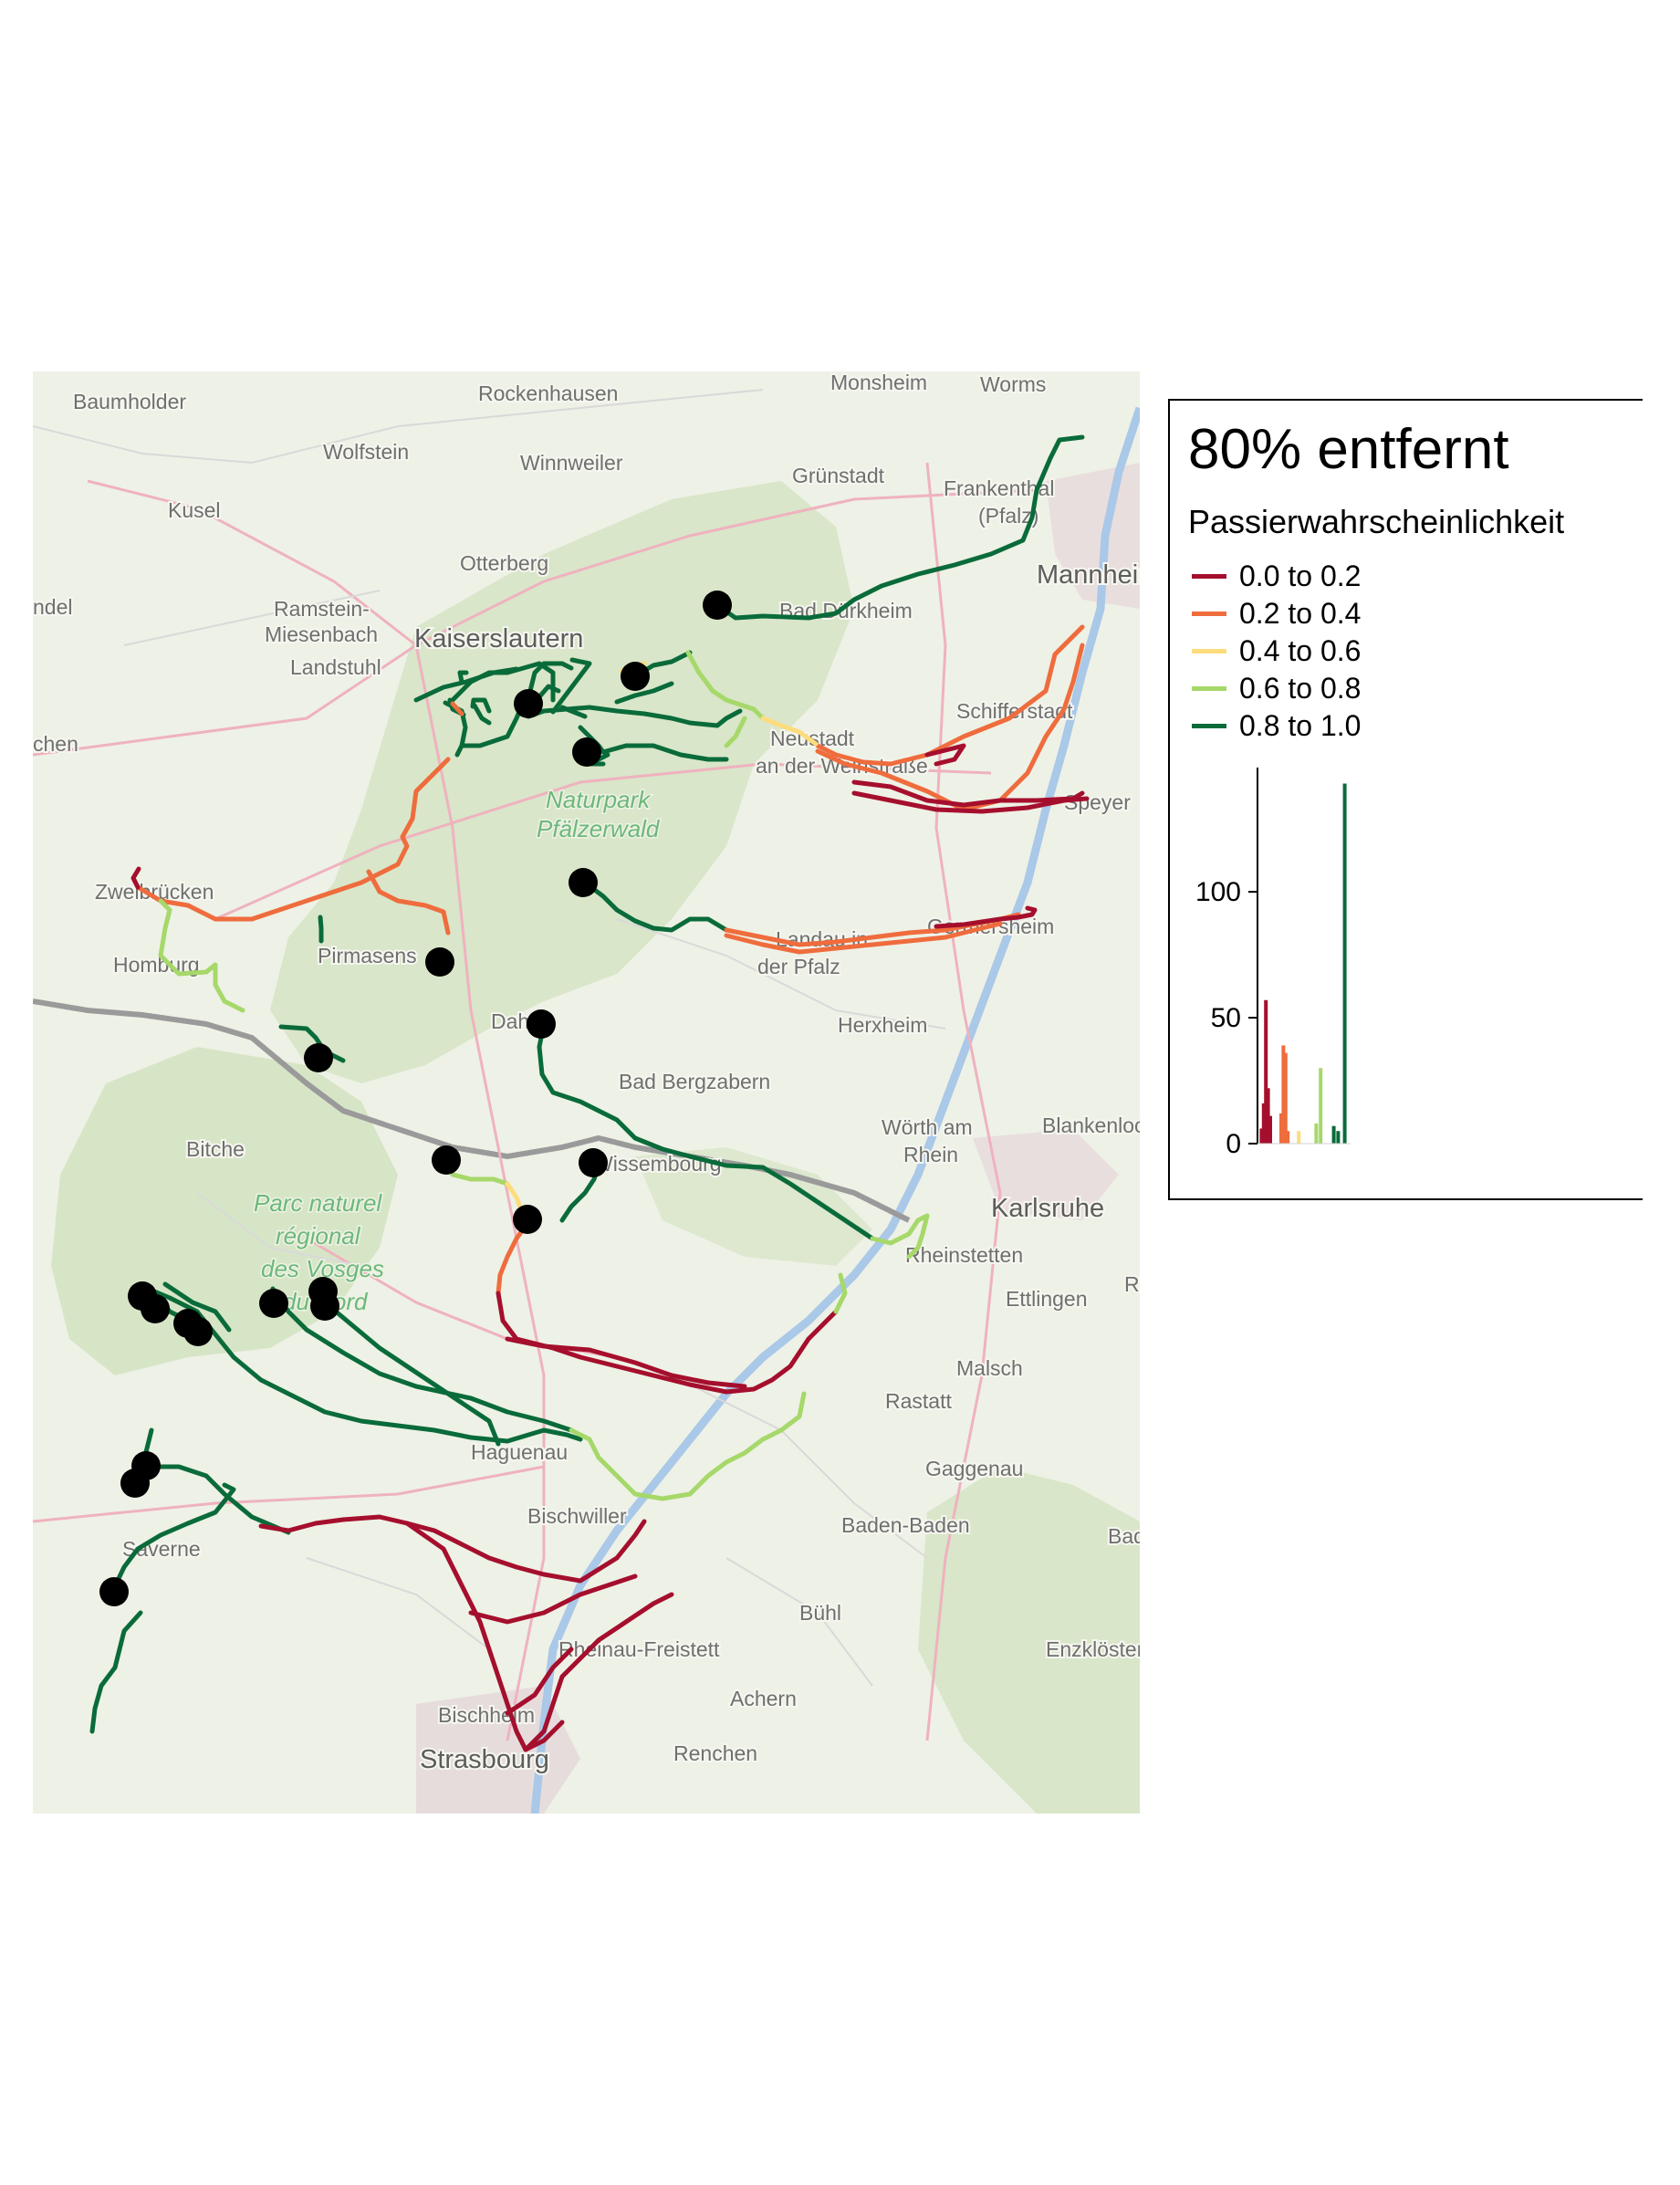 The image size is (1680, 2185). What do you see at coordinates (53, 607) in the screenshot?
I see `town-label: ndel` at bounding box center [53, 607].